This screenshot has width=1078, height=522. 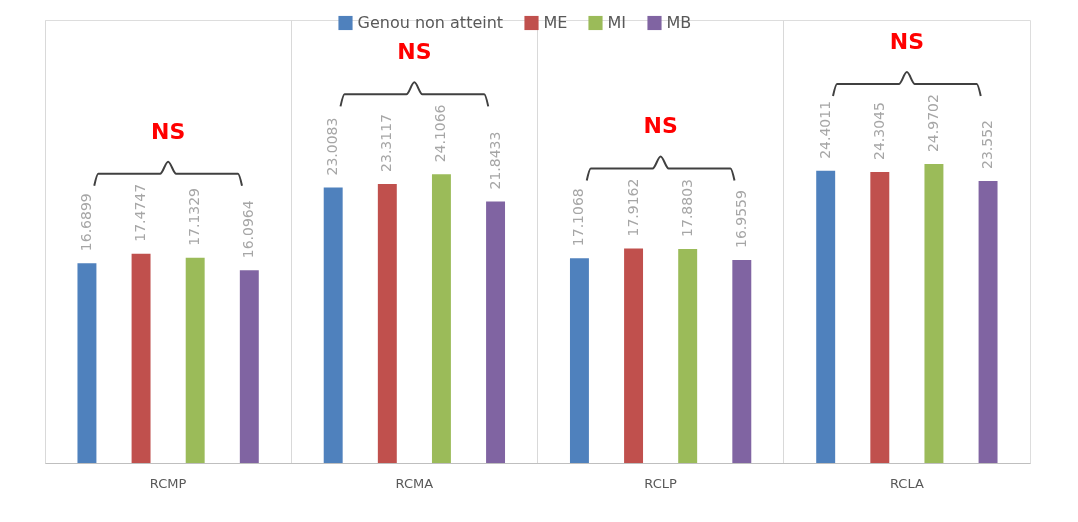 What do you see at coordinates (661, 483) in the screenshot?
I see `x-tick-label: RCLP` at bounding box center [661, 483].